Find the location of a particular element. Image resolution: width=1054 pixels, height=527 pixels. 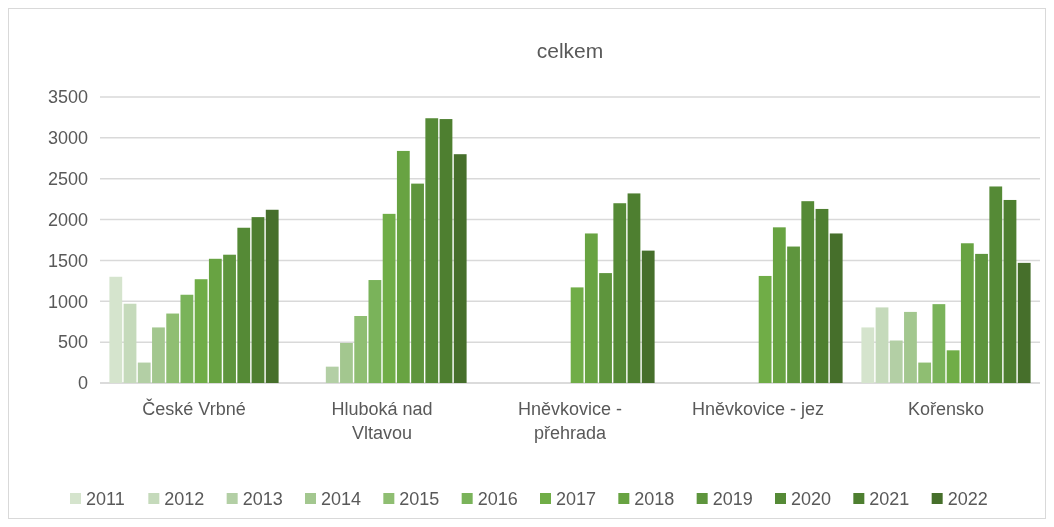

y-tick-label: 1000 is located at coordinates (67, 301).